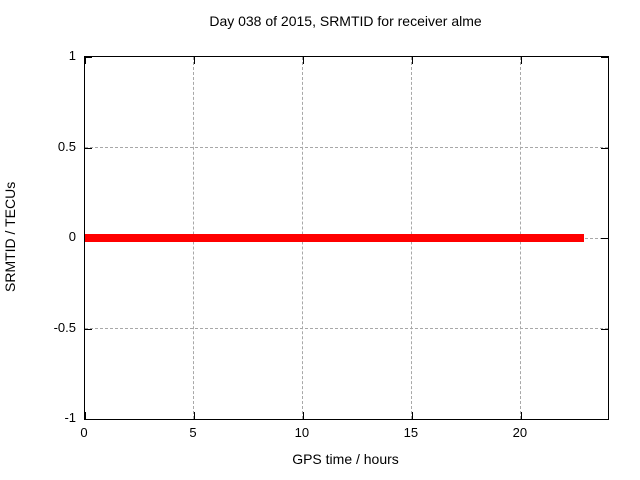 This screenshot has height=480, width=640. What do you see at coordinates (72, 55) in the screenshot?
I see `y-tick-label: 1` at bounding box center [72, 55].